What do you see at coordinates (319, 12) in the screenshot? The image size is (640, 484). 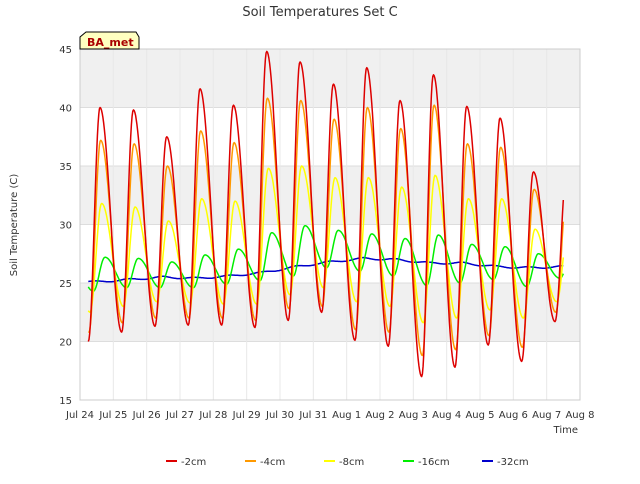 I see `chart-title: Soil Temperatures Set C` at bounding box center [319, 12].